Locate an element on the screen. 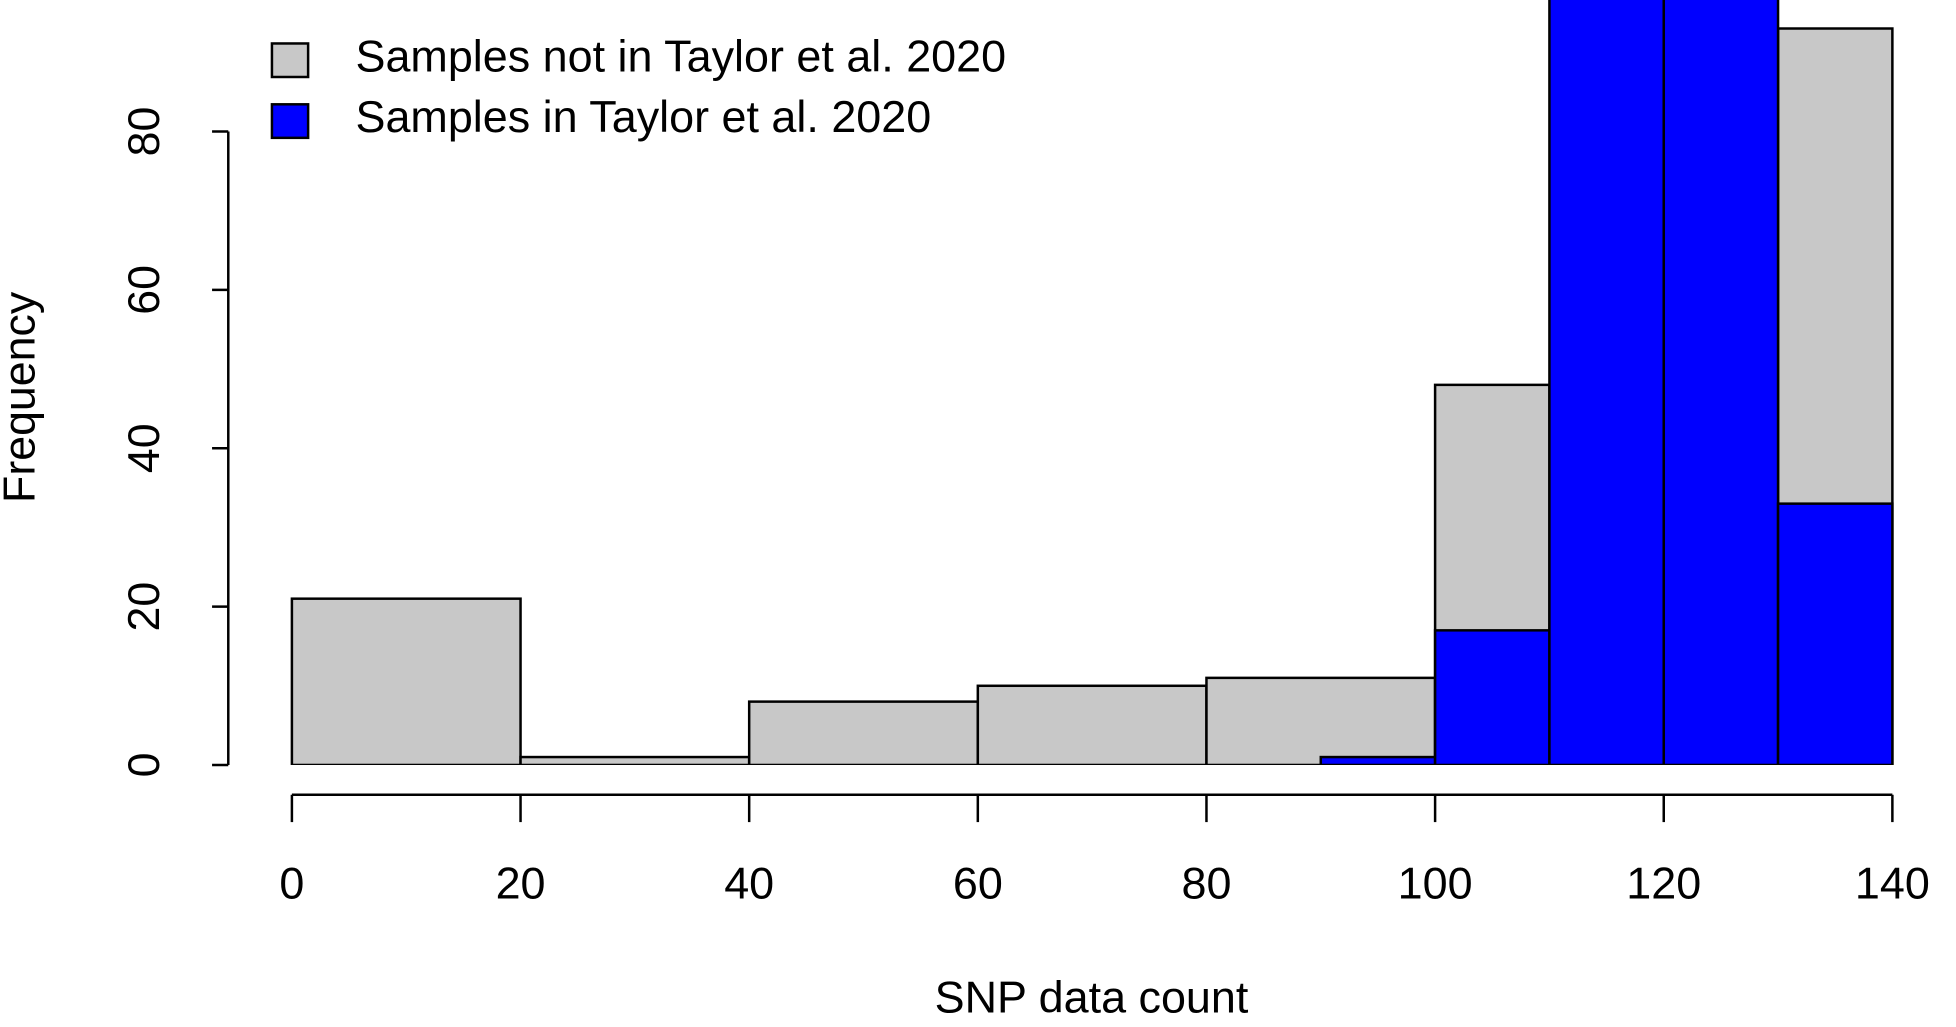 This screenshot has width=1956, height=1027. legend-label: Samples in Taylor et al. 2020 is located at coordinates (644, 117).